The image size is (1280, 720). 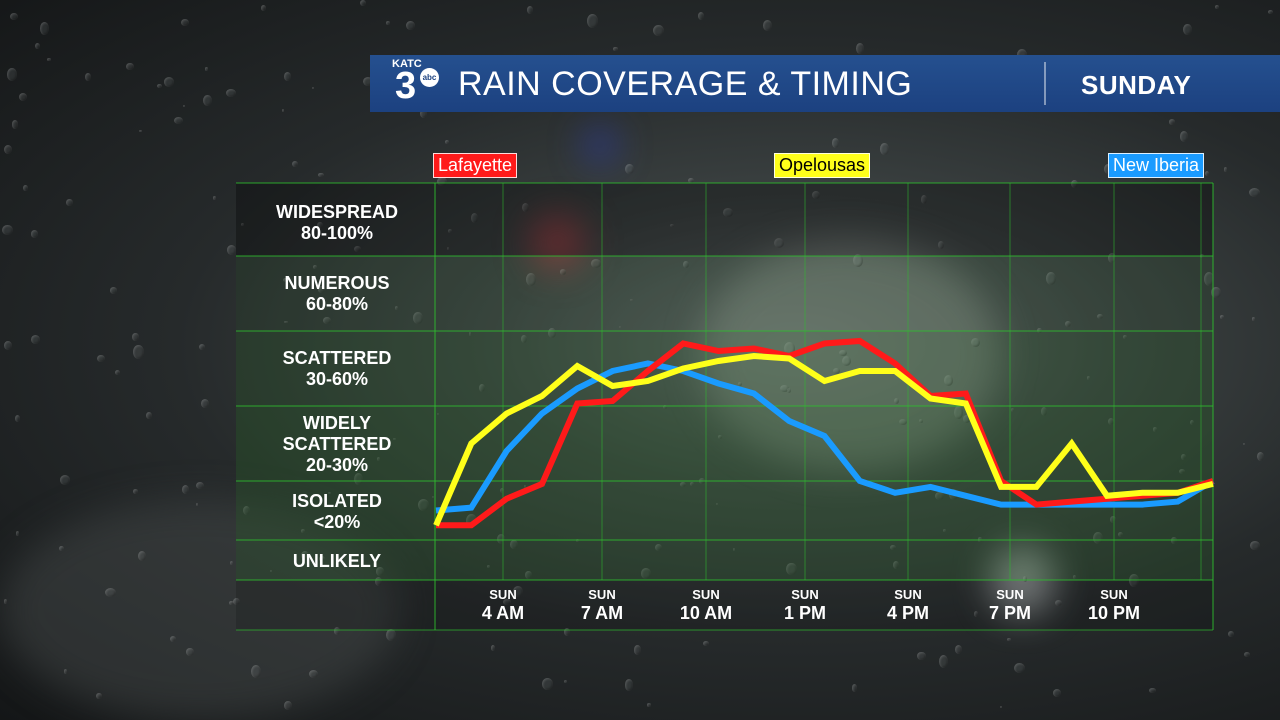 What do you see at coordinates (503, 613) in the screenshot?
I see `x-tick-time: 4 AM` at bounding box center [503, 613].